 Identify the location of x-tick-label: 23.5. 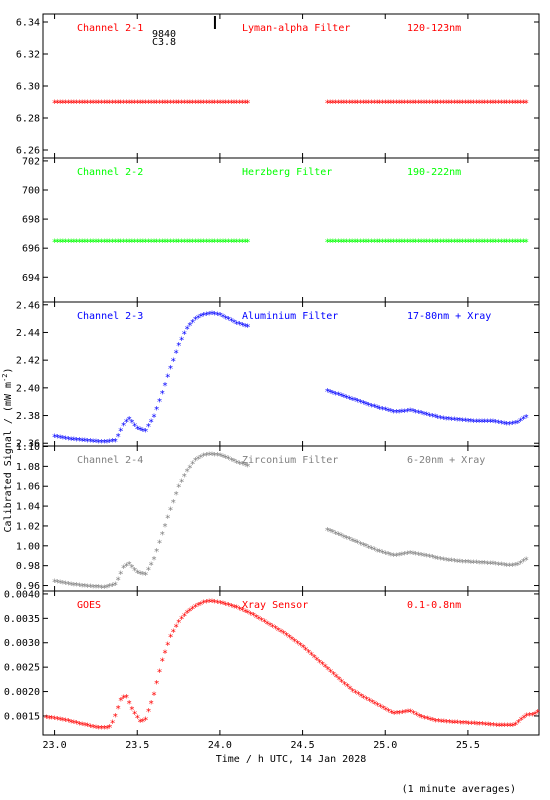
(137, 745).